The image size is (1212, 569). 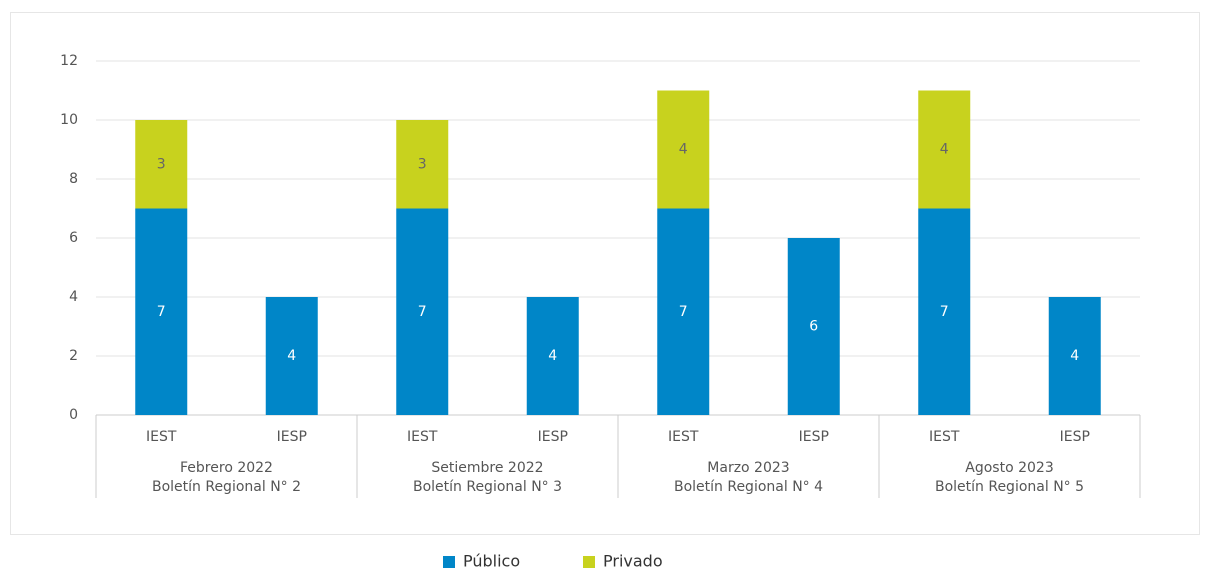 What do you see at coordinates (73, 415) in the screenshot?
I see `y-tick-label: 0` at bounding box center [73, 415].